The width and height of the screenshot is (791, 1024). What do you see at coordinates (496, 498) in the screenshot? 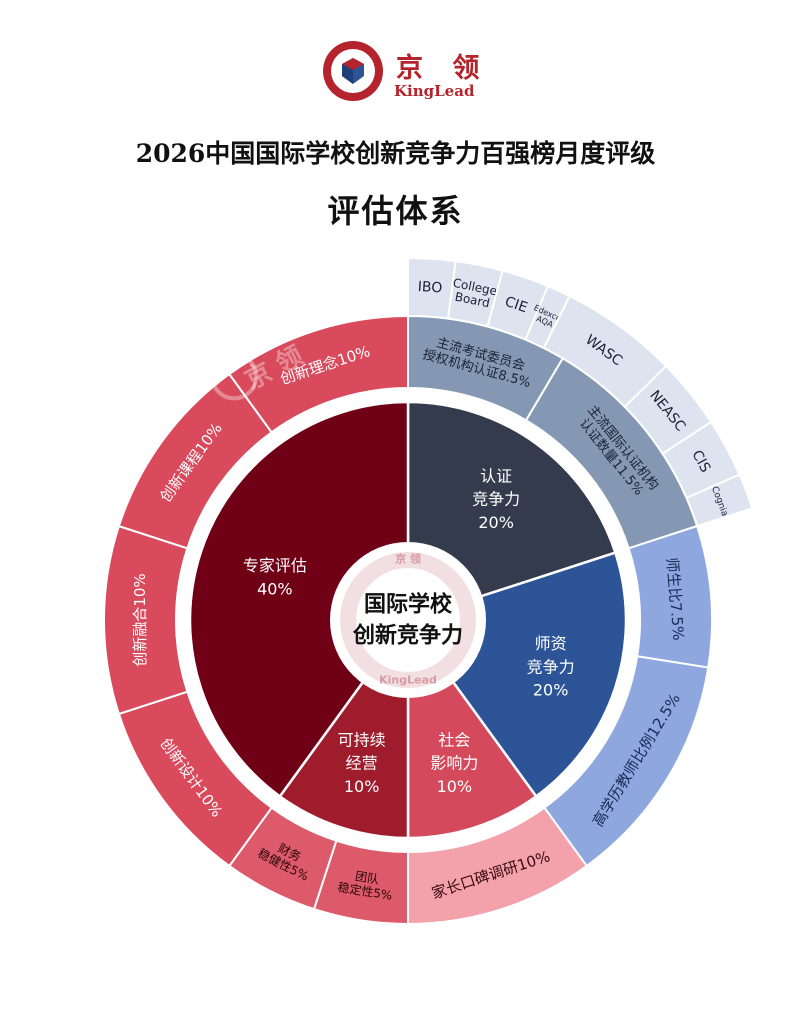
I see `inner-segment-label: 认证竞争力 20%` at bounding box center [496, 498].